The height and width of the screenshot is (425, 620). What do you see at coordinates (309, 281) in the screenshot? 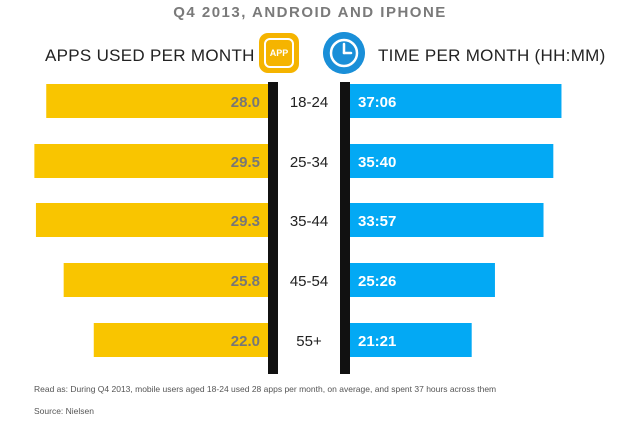
I see `age-category-label: 45-54` at bounding box center [309, 281].